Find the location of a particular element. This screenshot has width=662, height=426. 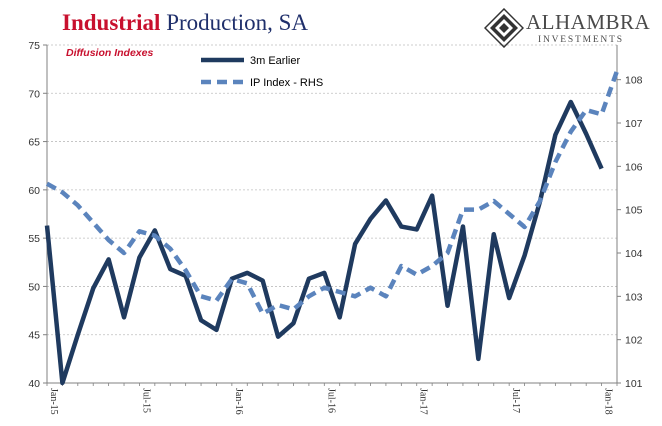

chart-subtitle: Diffusion Indexes is located at coordinates (110, 53).